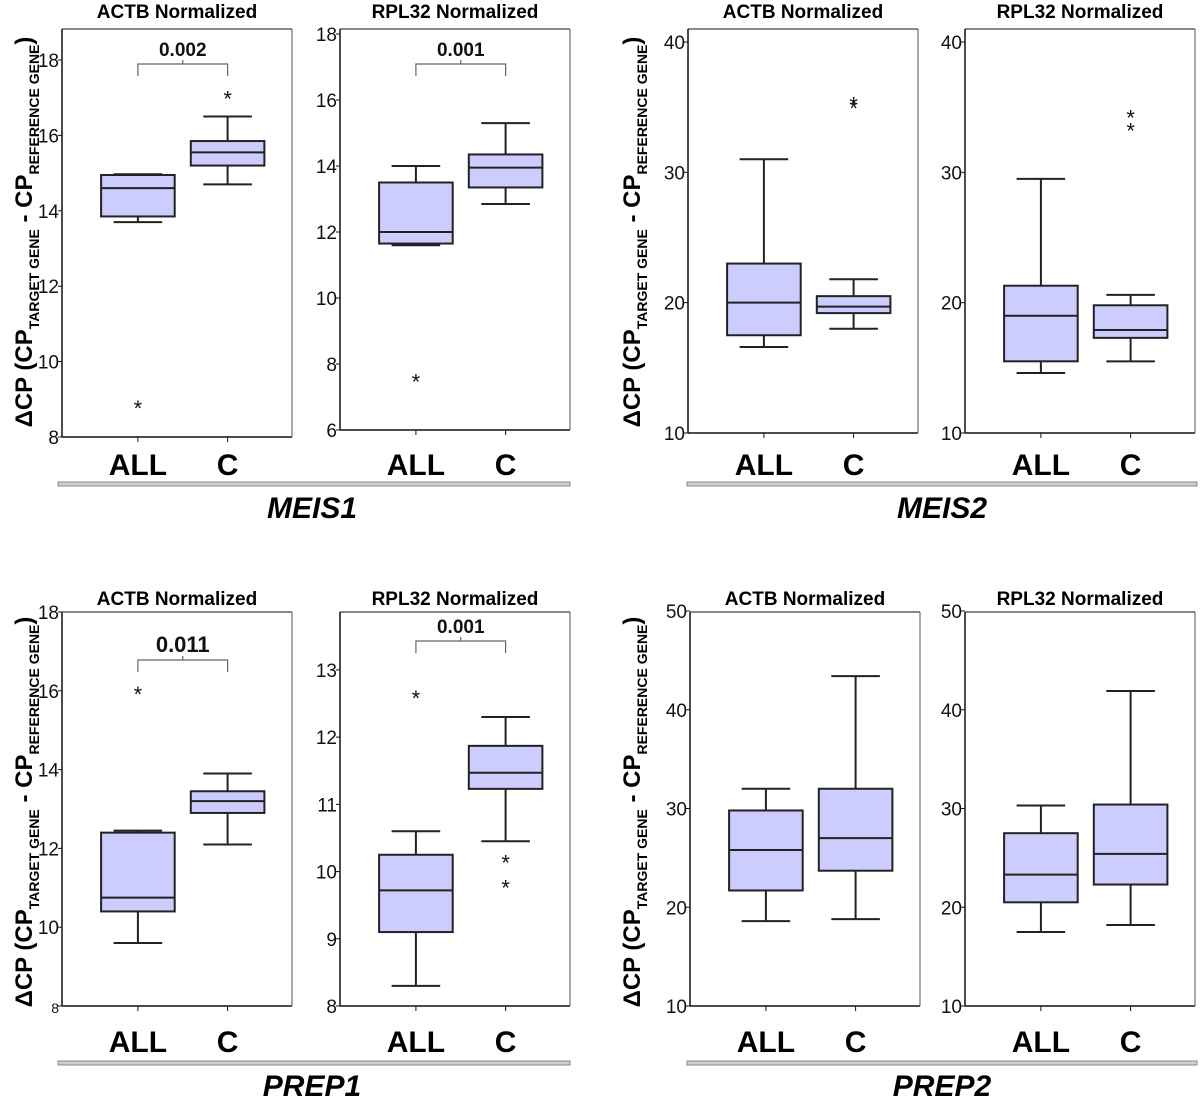 The height and width of the screenshot is (1099, 1200). Describe the element at coordinates (327, 167) in the screenshot. I see `y-tick-label: 14` at that location.